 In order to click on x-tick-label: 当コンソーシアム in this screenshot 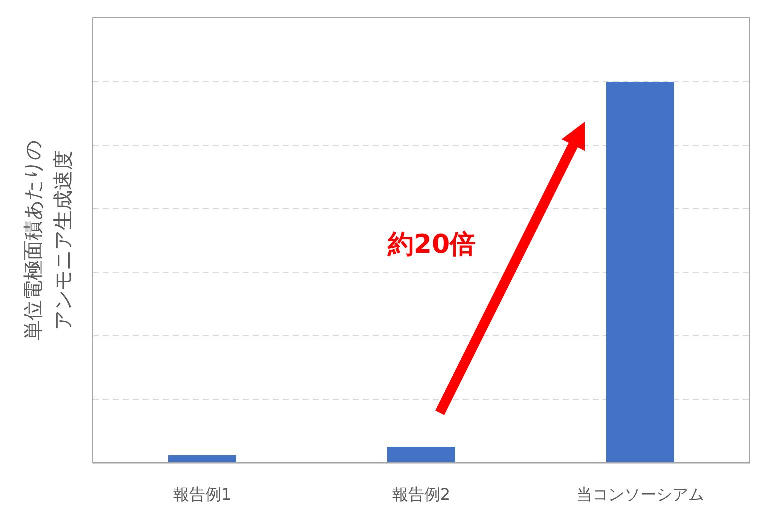, I will do `click(640, 494)`.